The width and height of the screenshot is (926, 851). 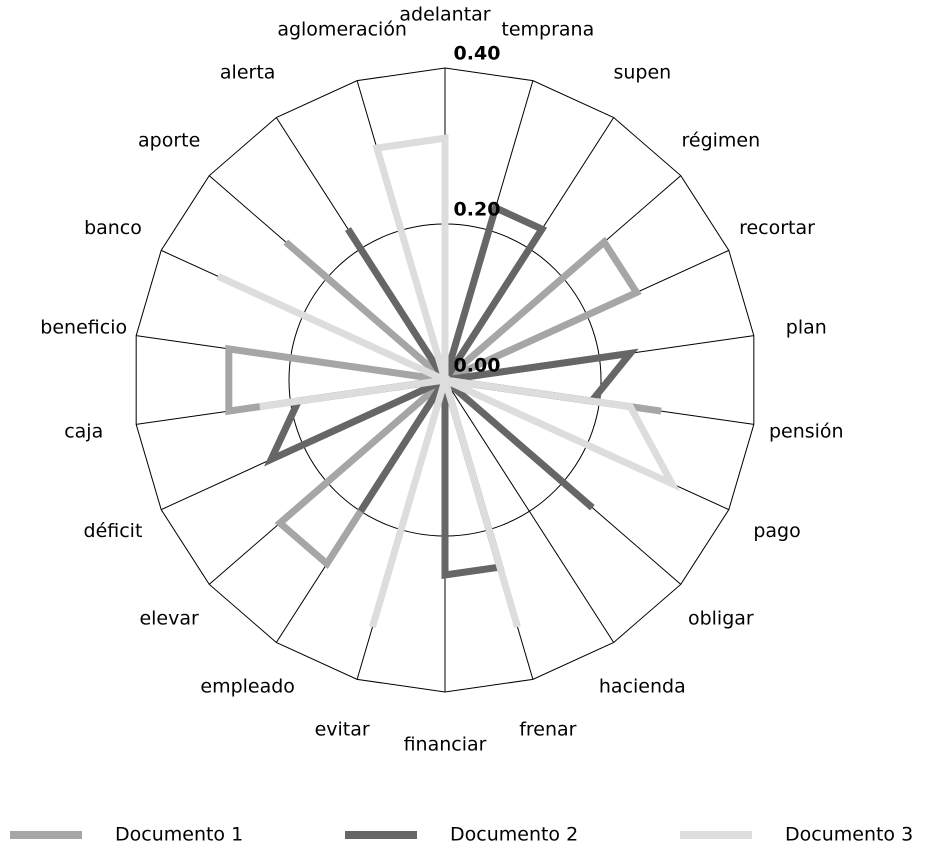 What do you see at coordinates (849, 835) in the screenshot?
I see `legend-label: Documento 3` at bounding box center [849, 835].